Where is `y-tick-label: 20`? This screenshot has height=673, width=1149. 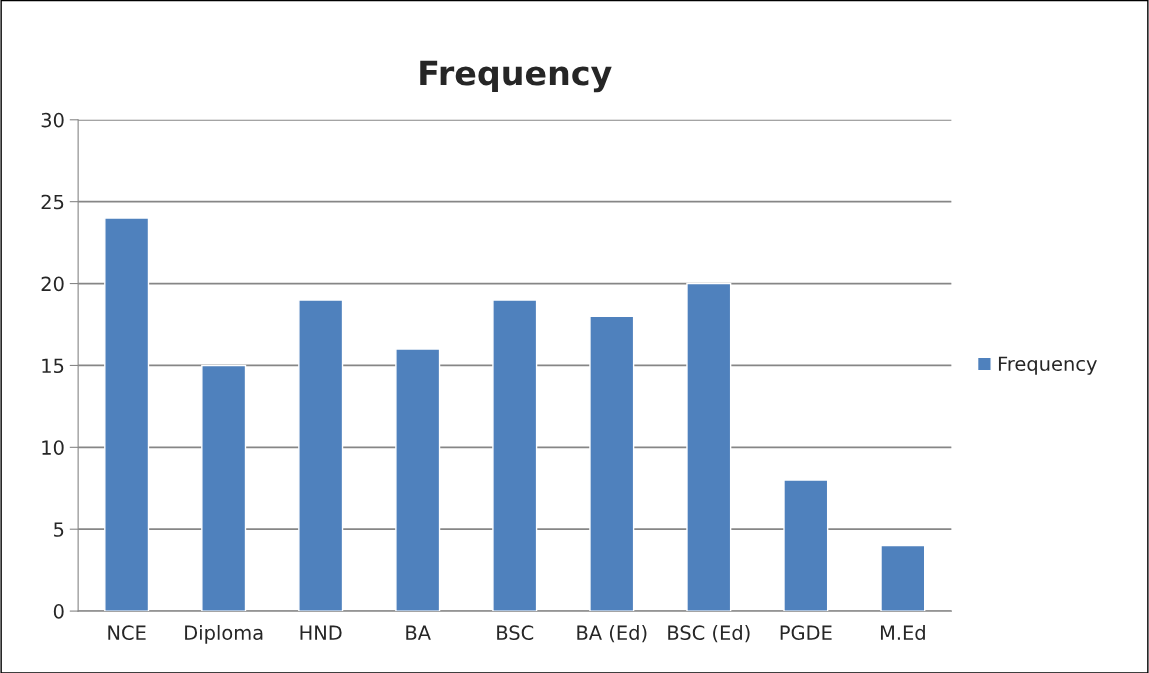 y-tick-label: 20 is located at coordinates (52, 284).